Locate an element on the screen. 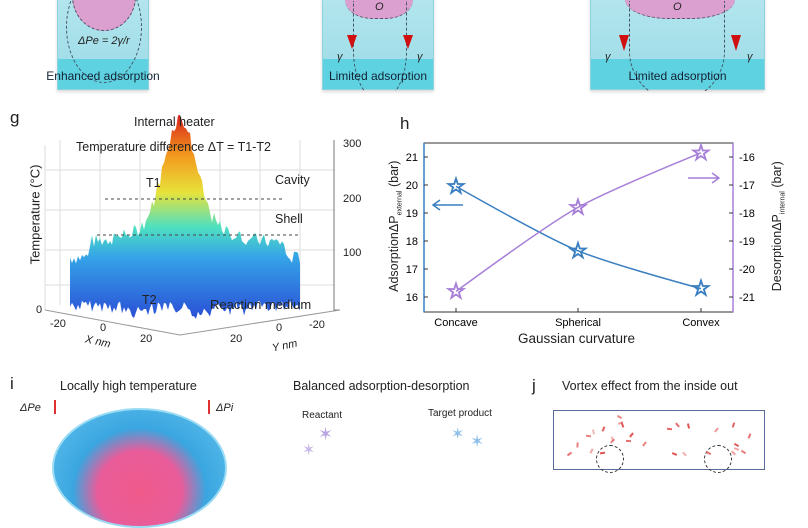 Image resolution: width=808 pixels, height=528 pixels. reactant-star-icon: ✶ is located at coordinates (309, 450).